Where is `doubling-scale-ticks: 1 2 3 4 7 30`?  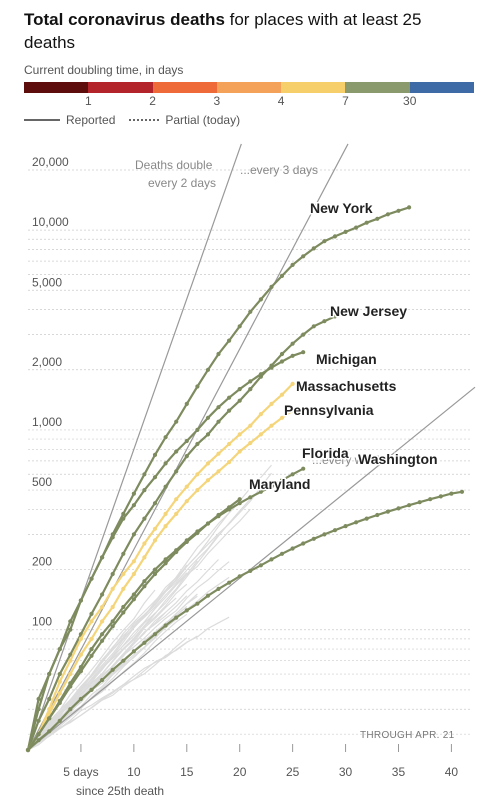 doubling-scale-ticks: 1 2 3 4 7 30 is located at coordinates (249, 102).